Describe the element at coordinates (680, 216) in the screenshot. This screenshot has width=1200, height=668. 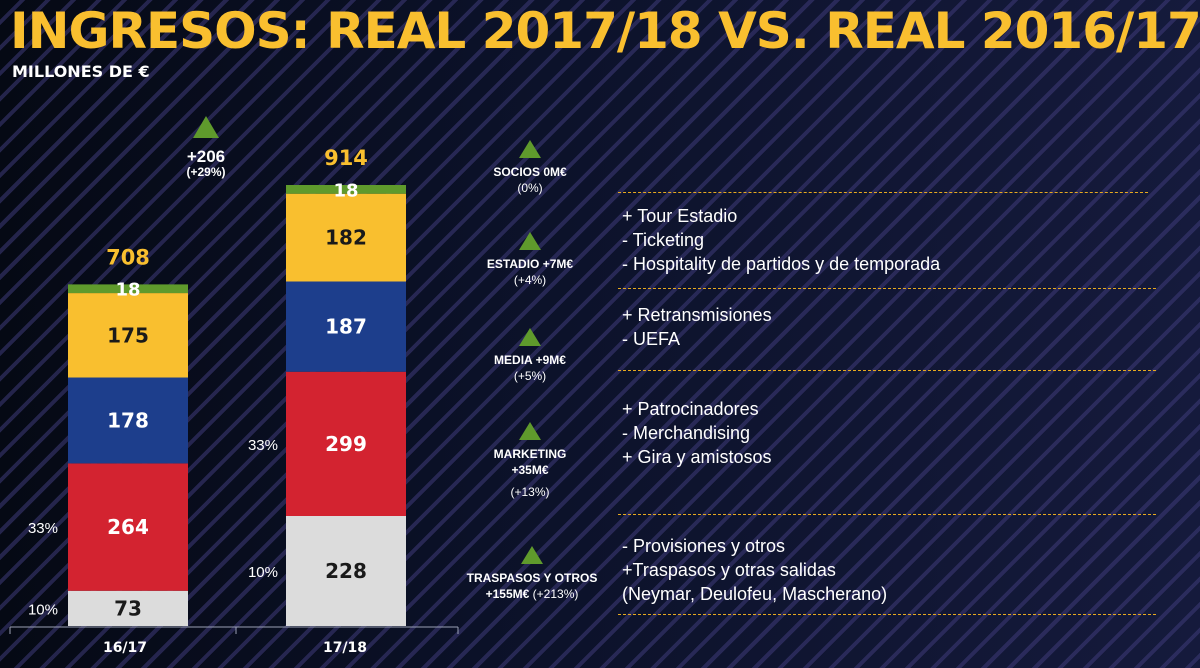
I see `description-line: + Tour Estadio` at that location.